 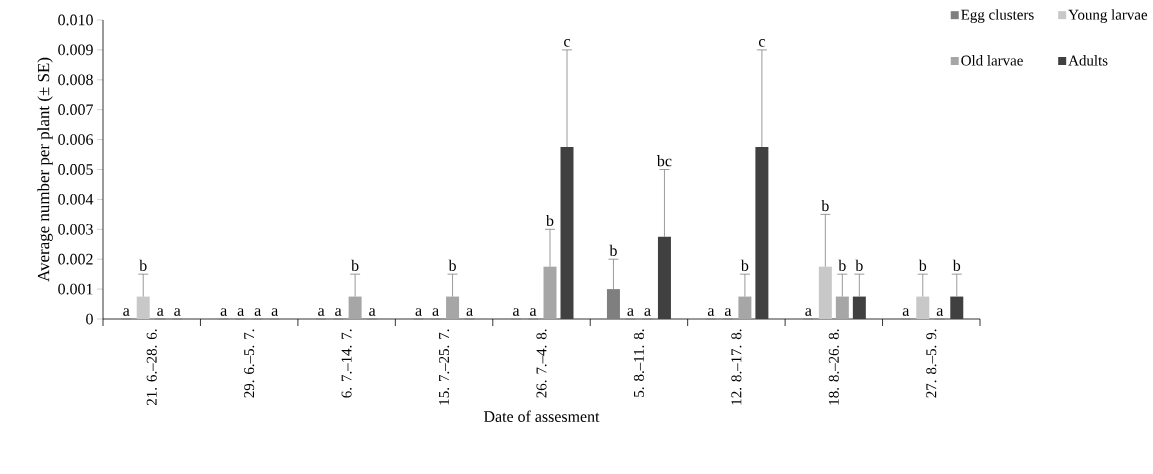 What do you see at coordinates (346, 363) in the screenshot?
I see `x-tick-label: 6. 7.–14. 7.` at bounding box center [346, 363].